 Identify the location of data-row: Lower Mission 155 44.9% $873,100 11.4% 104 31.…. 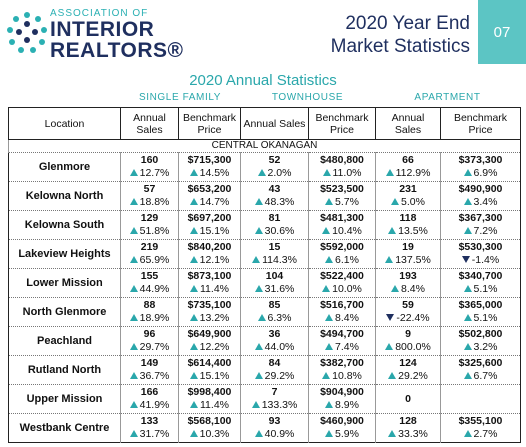
(264, 283).